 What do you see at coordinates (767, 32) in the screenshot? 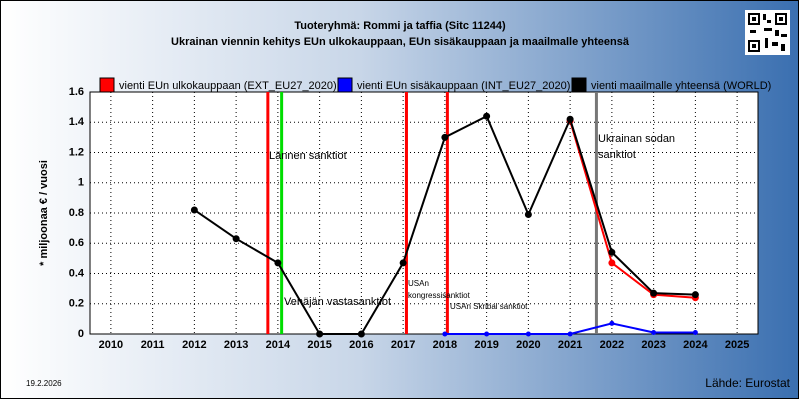
I see `qr-code` at bounding box center [767, 32].